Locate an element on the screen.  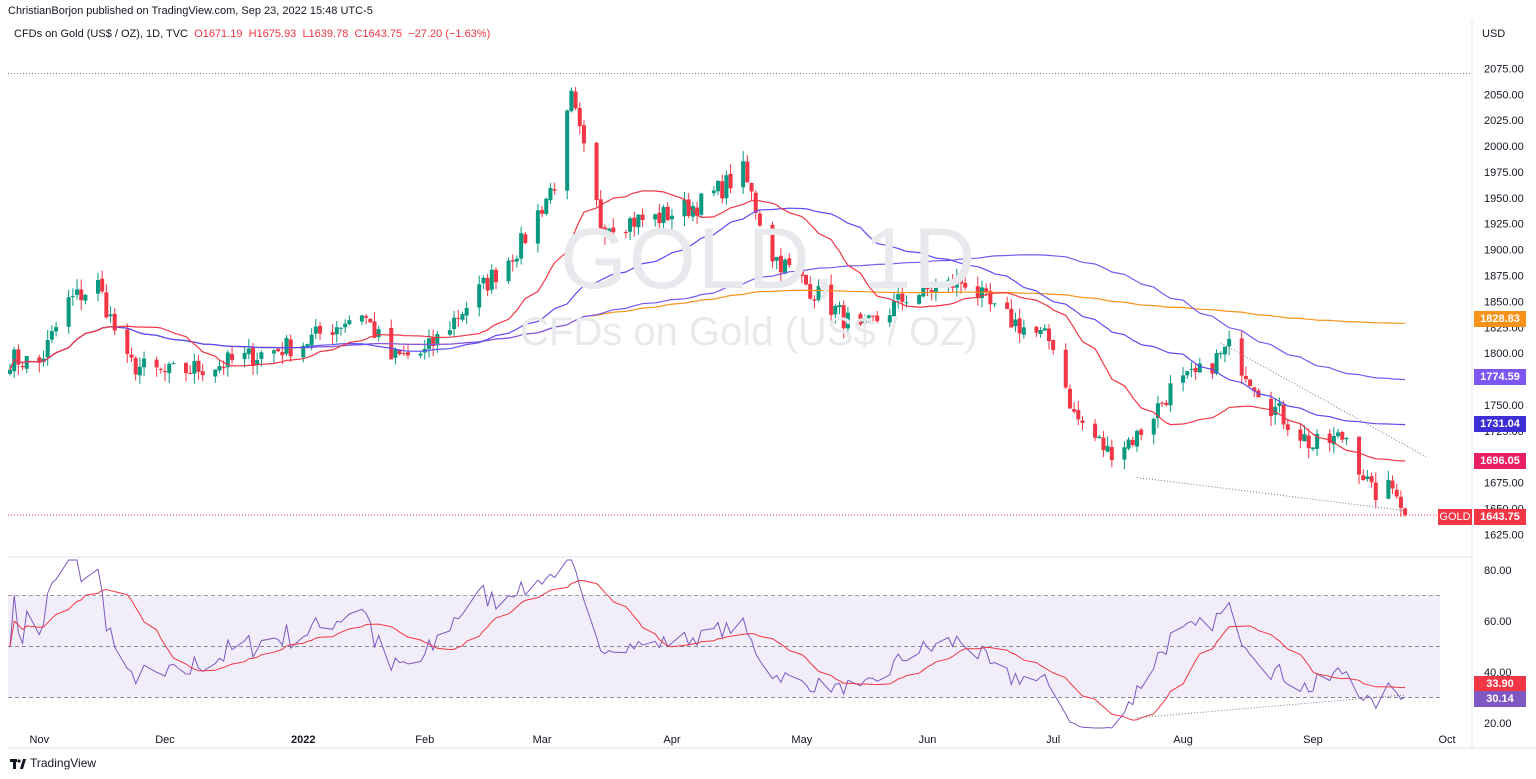
time-tick-label: Oct is located at coordinates (1446, 740).